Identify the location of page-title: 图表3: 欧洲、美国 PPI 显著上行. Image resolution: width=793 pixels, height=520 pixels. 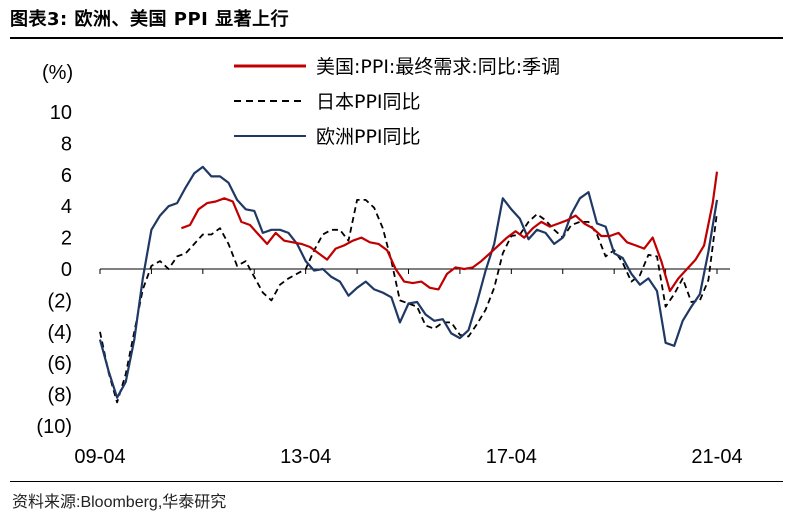
(150, 19).